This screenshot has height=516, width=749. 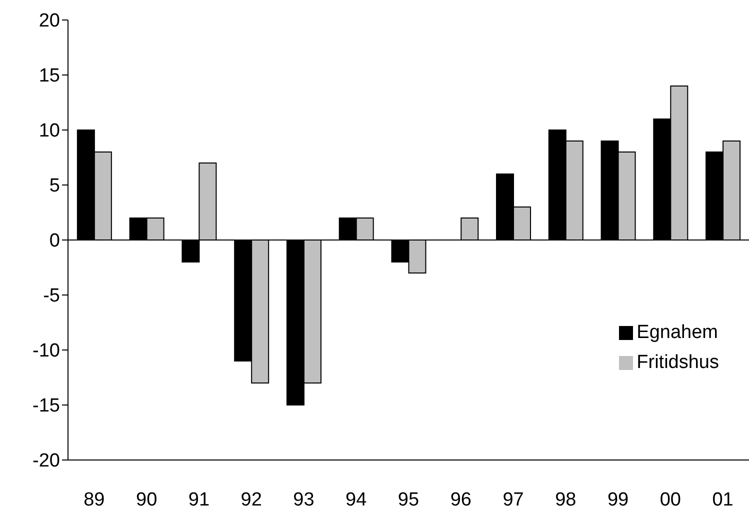 I want to click on y-tick-label: 20, so click(x=49, y=21).